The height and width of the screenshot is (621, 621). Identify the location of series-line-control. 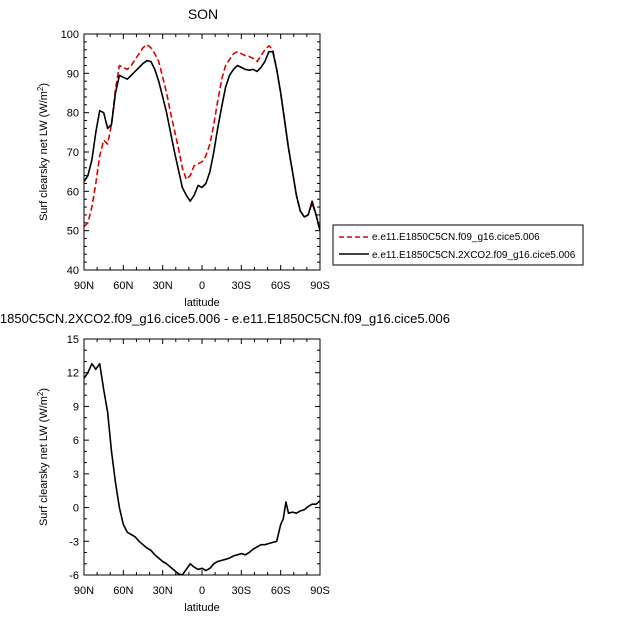
(202, 137).